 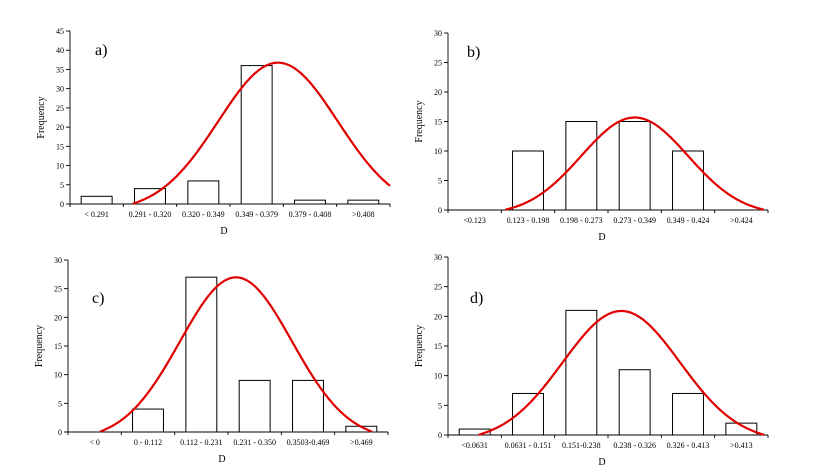 I want to click on x-tick-label: 0.3503-0.469, so click(x=308, y=442).